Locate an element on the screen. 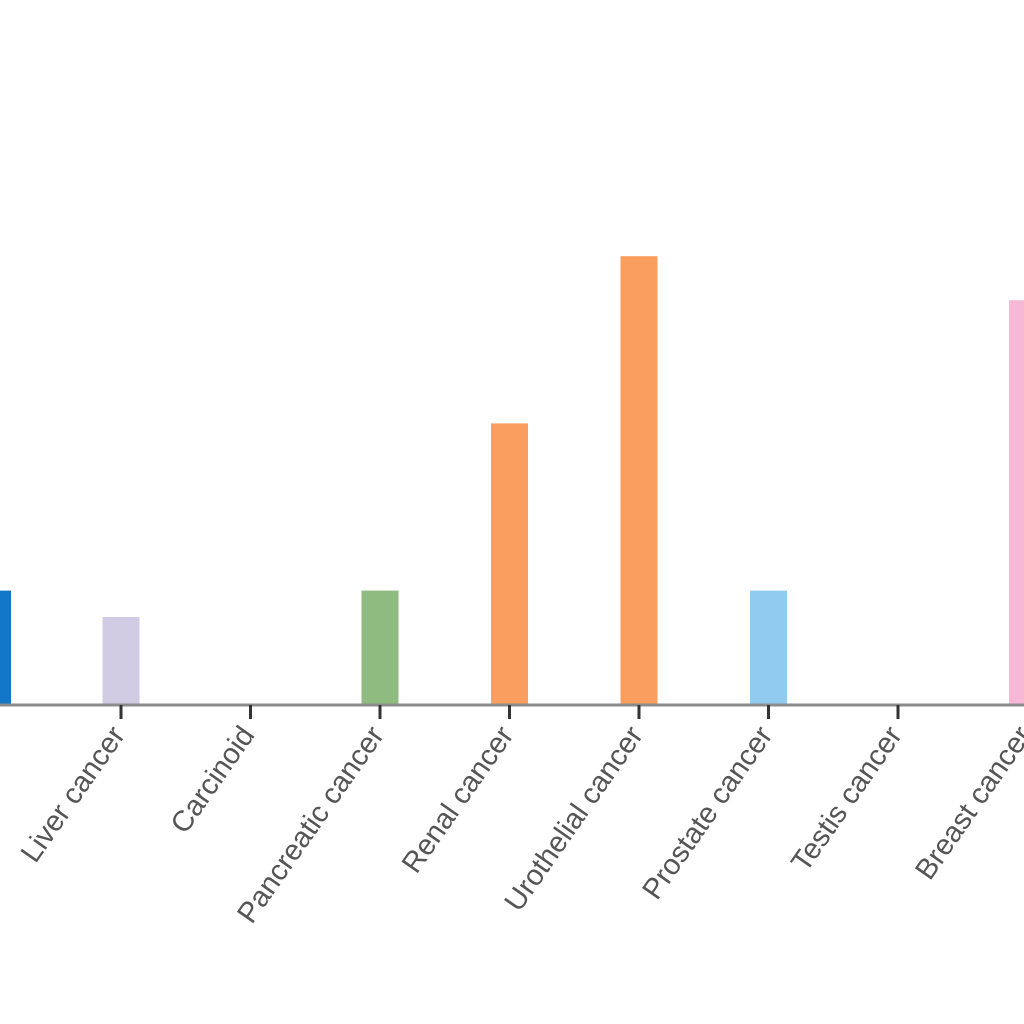  tick-label-carcinoid: Carcinoid is located at coordinates (213, 780).